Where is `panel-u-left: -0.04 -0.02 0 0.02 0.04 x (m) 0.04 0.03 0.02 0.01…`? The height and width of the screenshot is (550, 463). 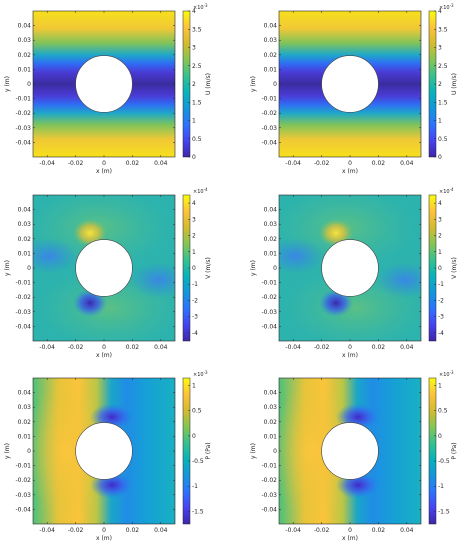 panel-u-left: -0.04 -0.02 0 0.02 0.04 x (m) 0.04 0.03 0.02 0.01… is located at coordinates (108, 89).